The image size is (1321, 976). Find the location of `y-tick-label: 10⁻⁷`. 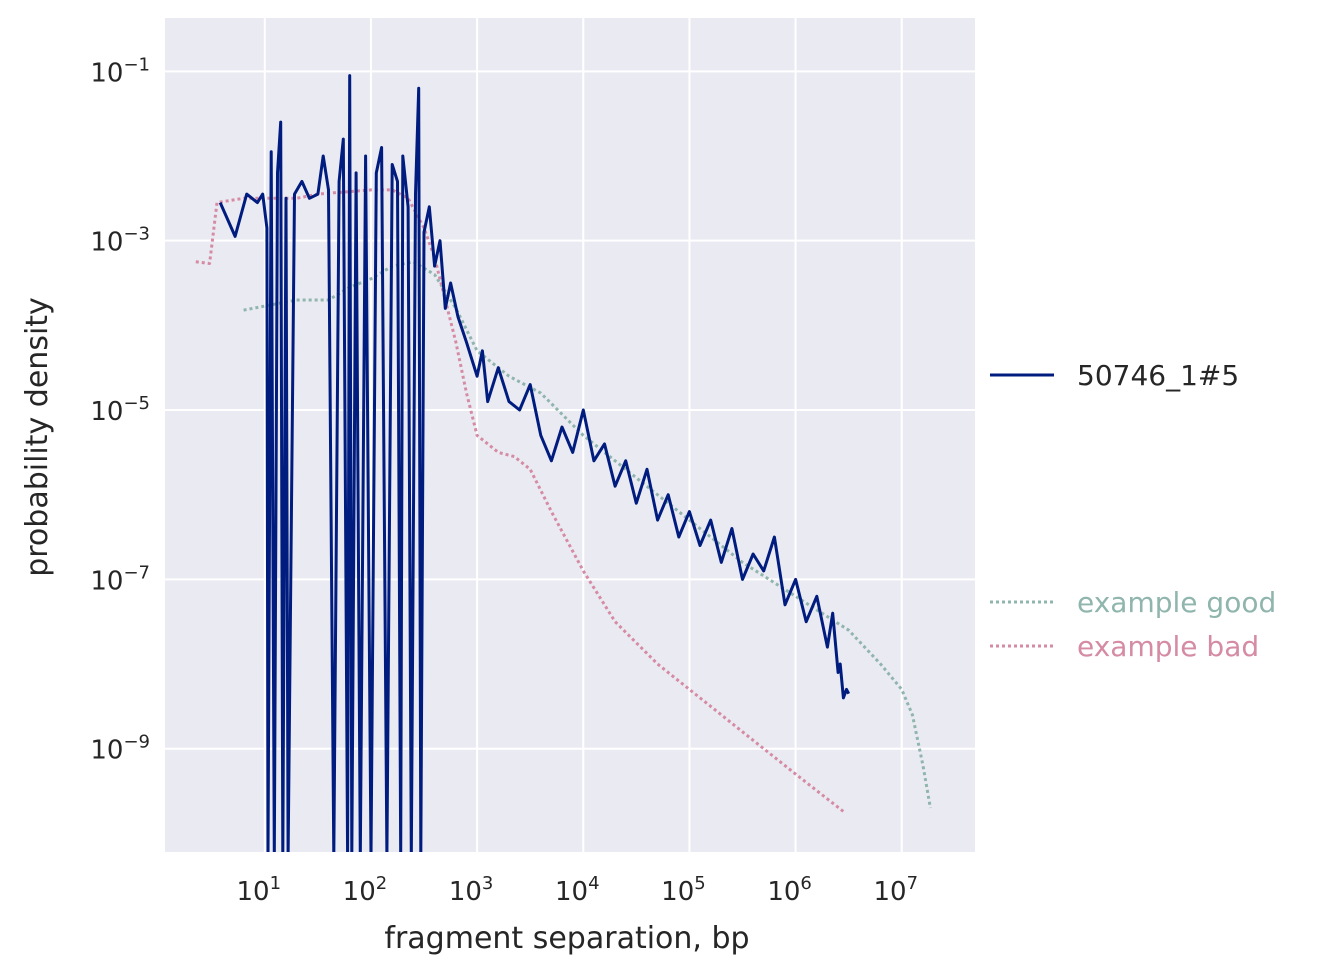

y-tick-label: 10⁻⁷ is located at coordinates (120, 579).